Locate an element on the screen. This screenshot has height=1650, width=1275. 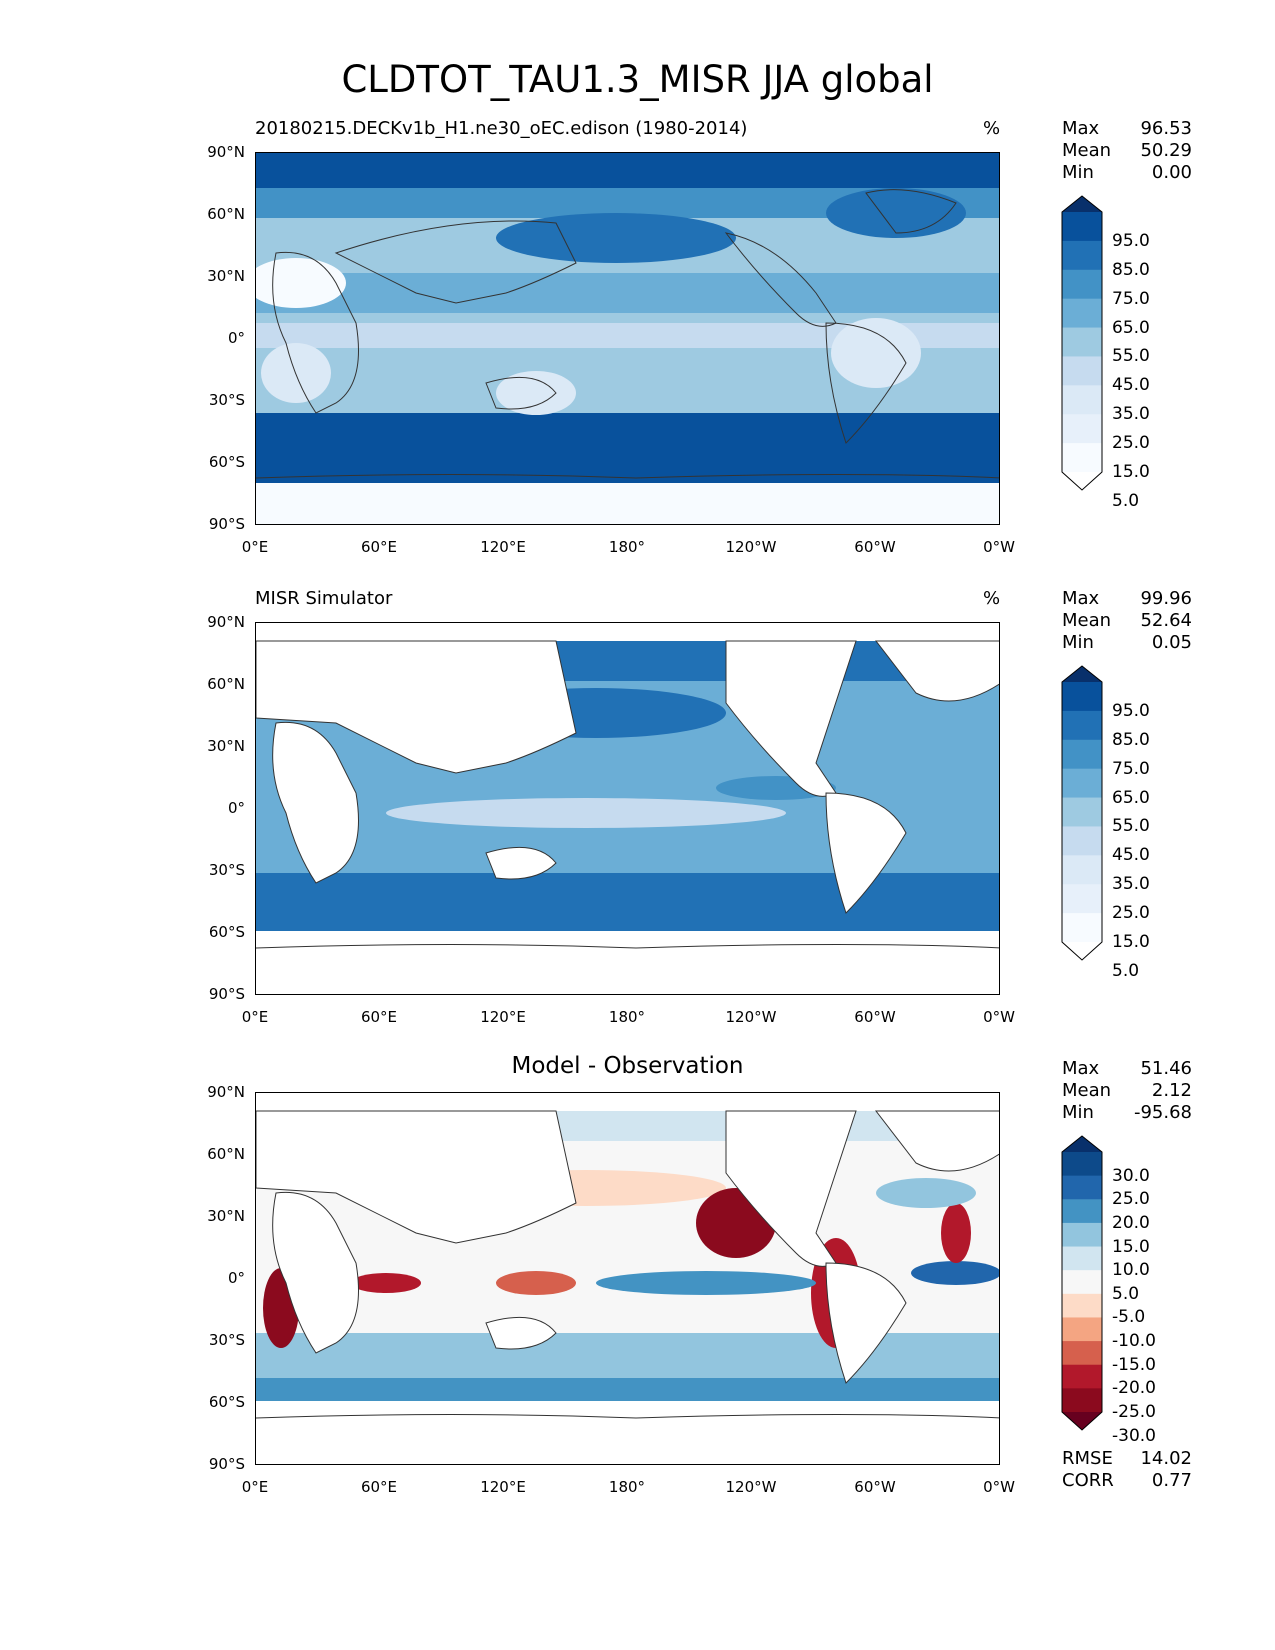
colorbar-tick-label: 30.0 is located at coordinates (1131, 1175).